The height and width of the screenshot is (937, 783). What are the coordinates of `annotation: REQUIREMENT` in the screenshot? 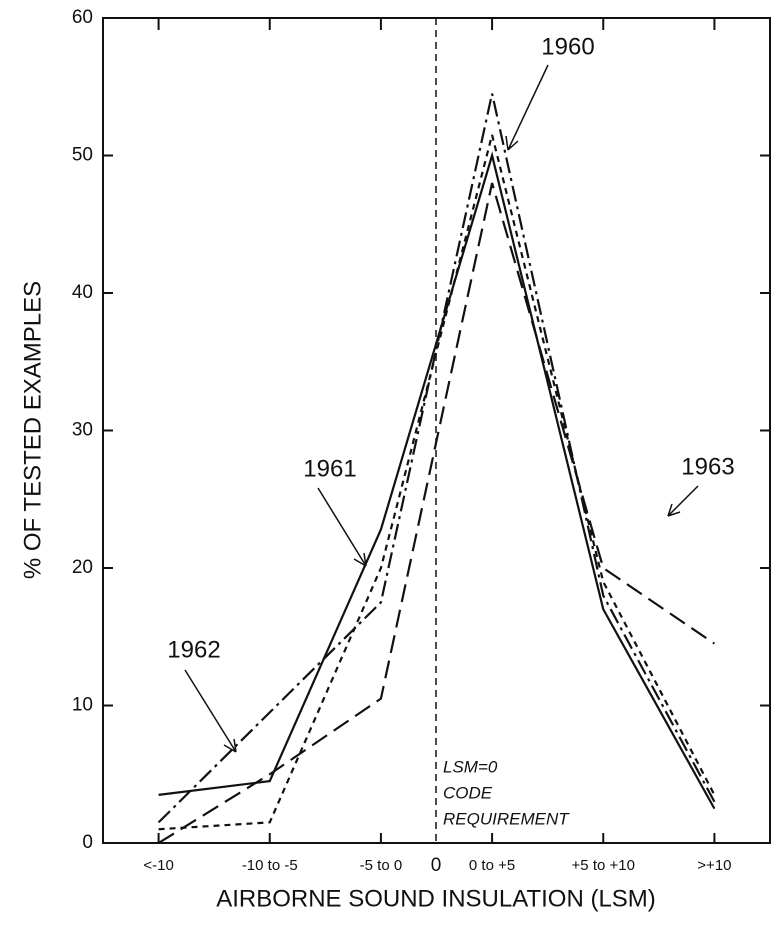 It's located at (506, 818).